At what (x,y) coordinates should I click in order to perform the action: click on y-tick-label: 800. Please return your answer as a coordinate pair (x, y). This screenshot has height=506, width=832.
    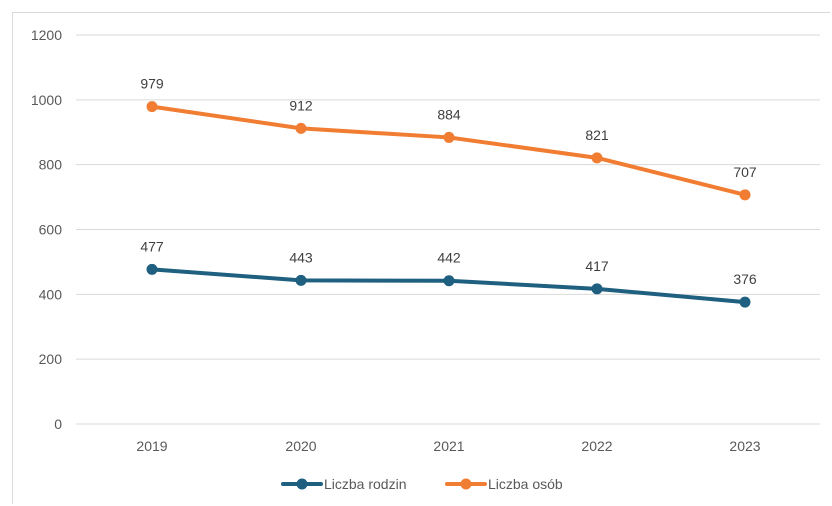
    Looking at the image, I should click on (51, 165).